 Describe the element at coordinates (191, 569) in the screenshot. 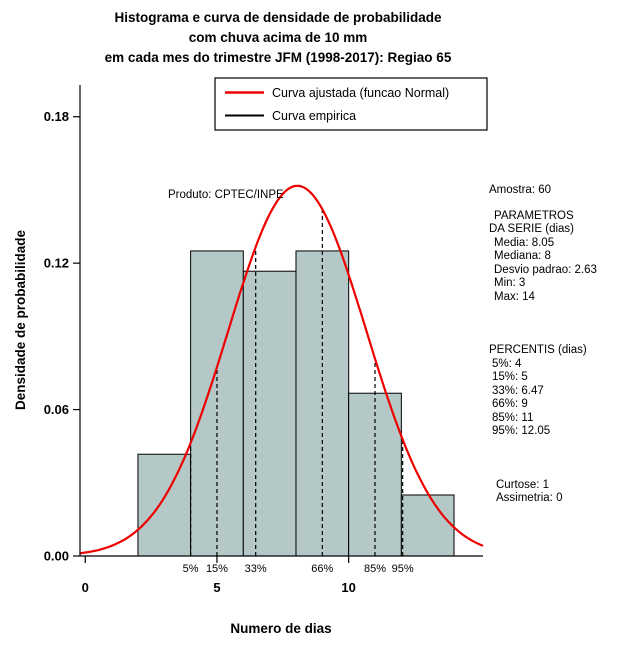

I see `percentile-label: 5%` at that location.